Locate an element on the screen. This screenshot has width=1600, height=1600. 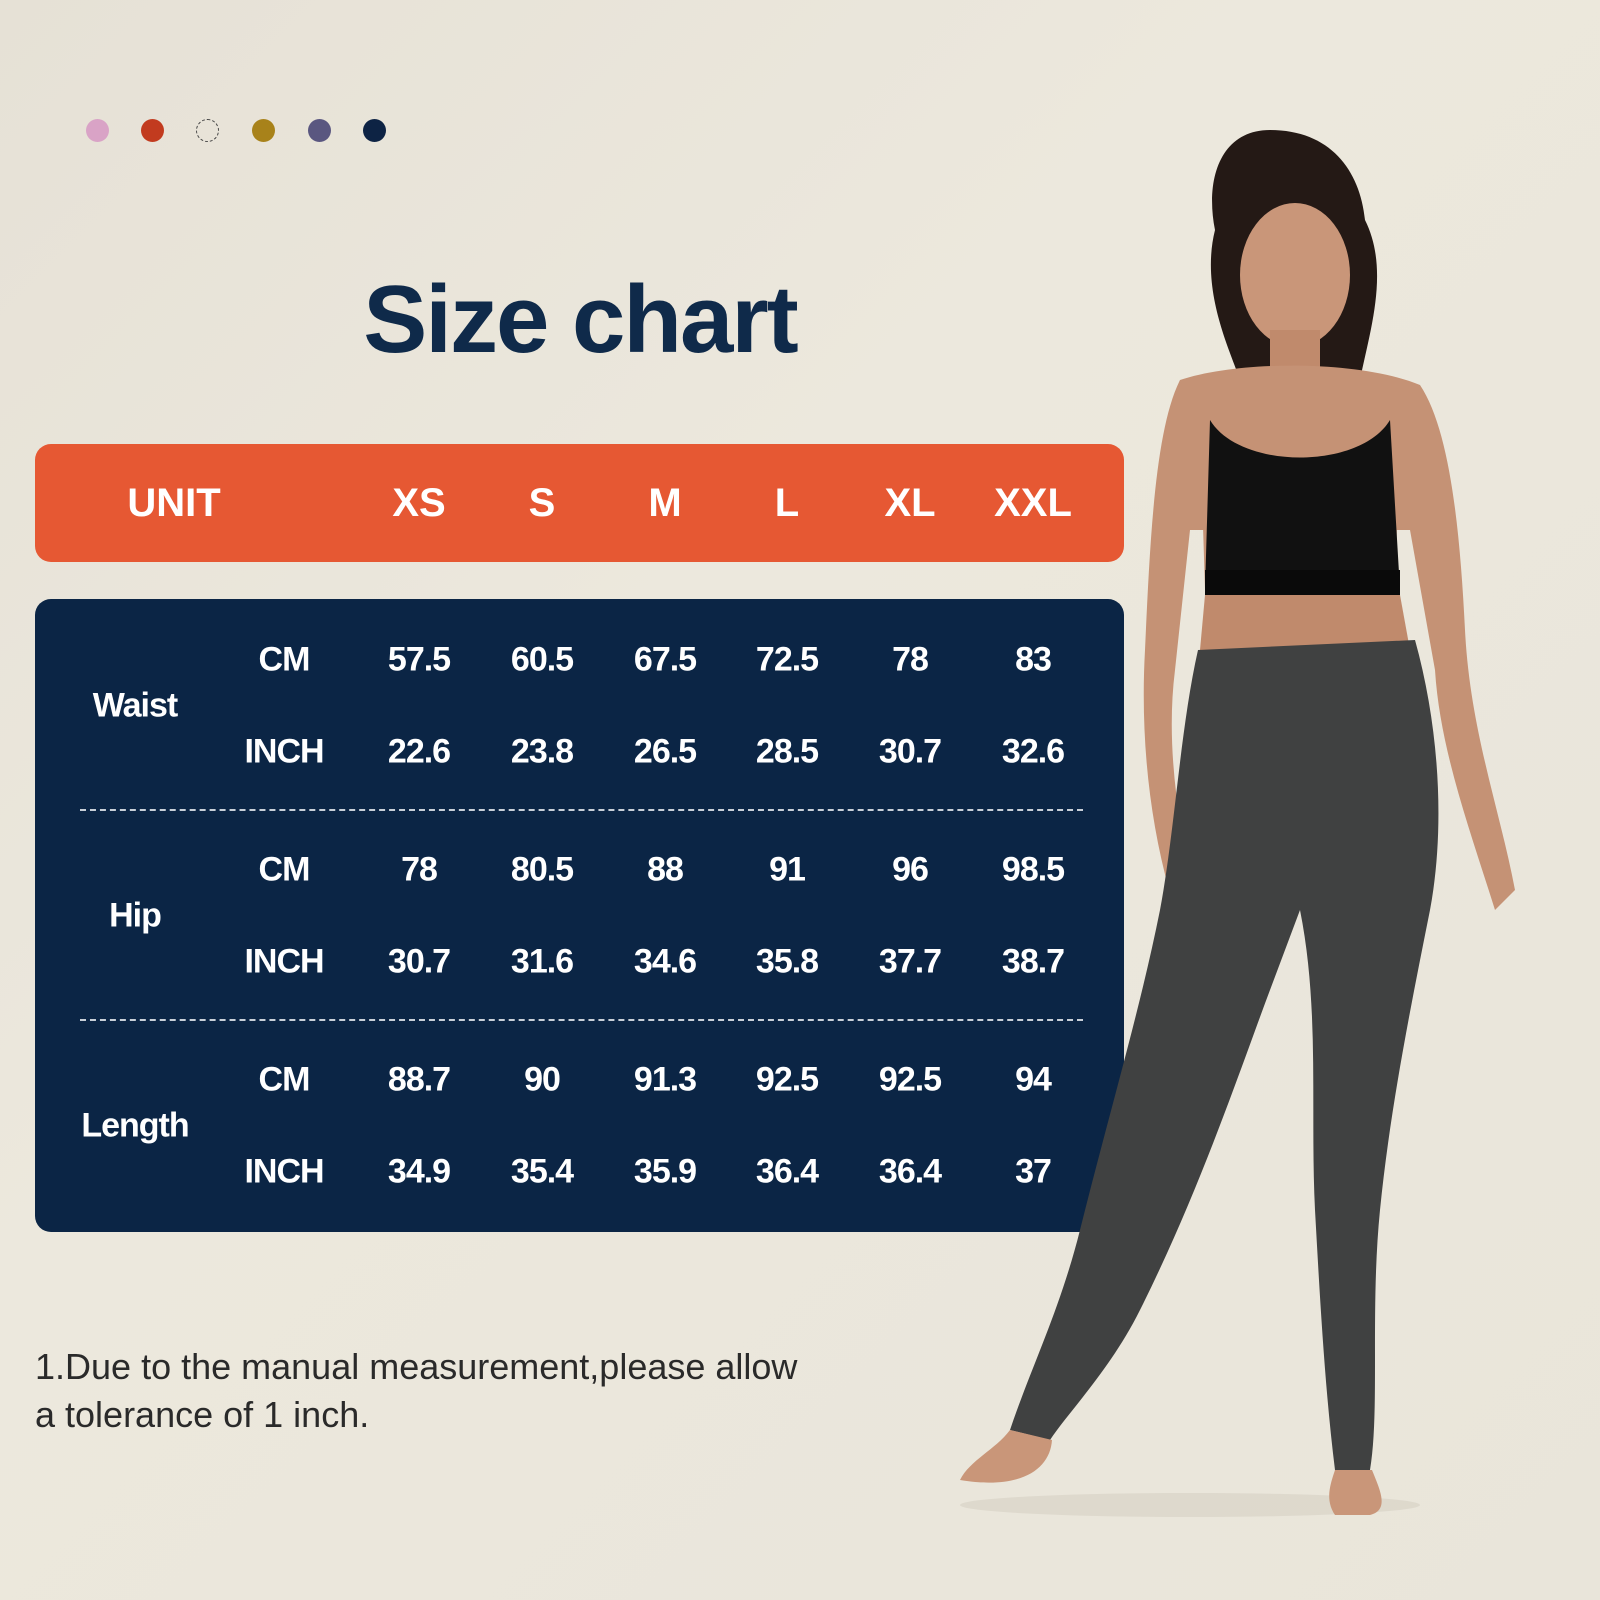
value-cell: 26.5 is located at coordinates (665, 751).